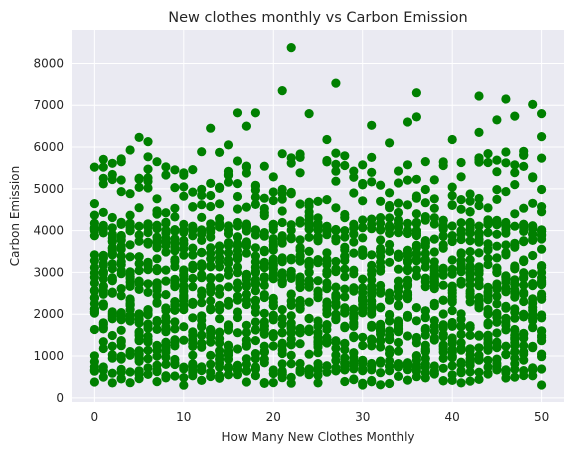  Describe the element at coordinates (273, 417) in the screenshot. I see `x-tick-label: 20` at that location.